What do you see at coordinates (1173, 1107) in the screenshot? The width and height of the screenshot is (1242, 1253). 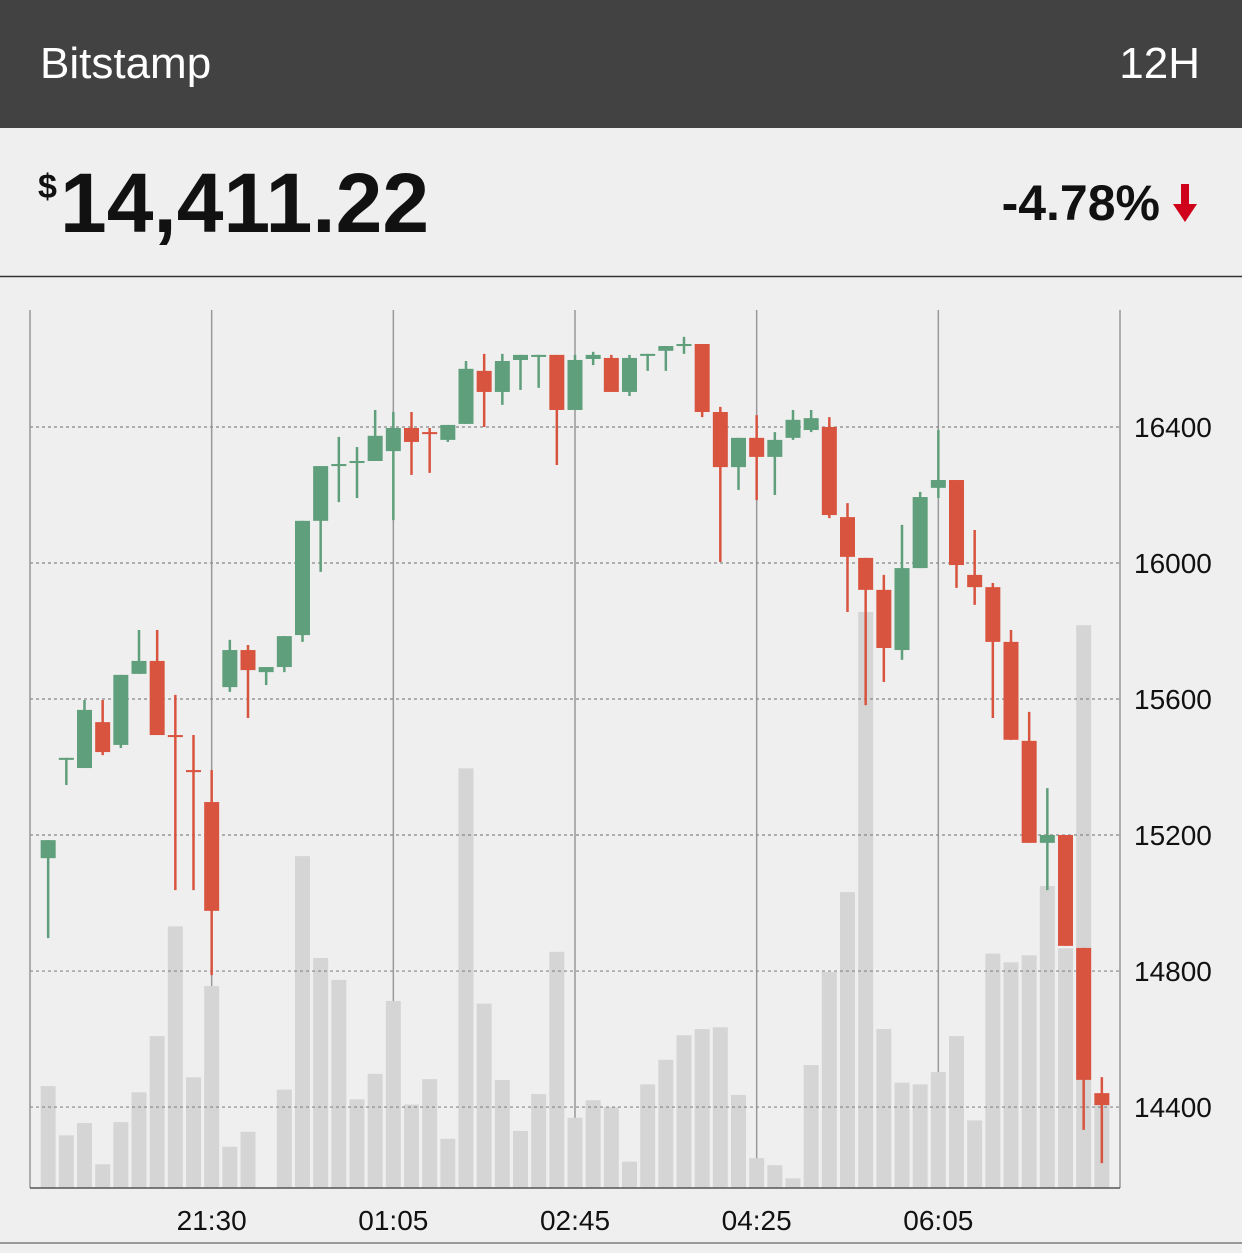 I see `y-tick-label: 14400` at bounding box center [1173, 1107].